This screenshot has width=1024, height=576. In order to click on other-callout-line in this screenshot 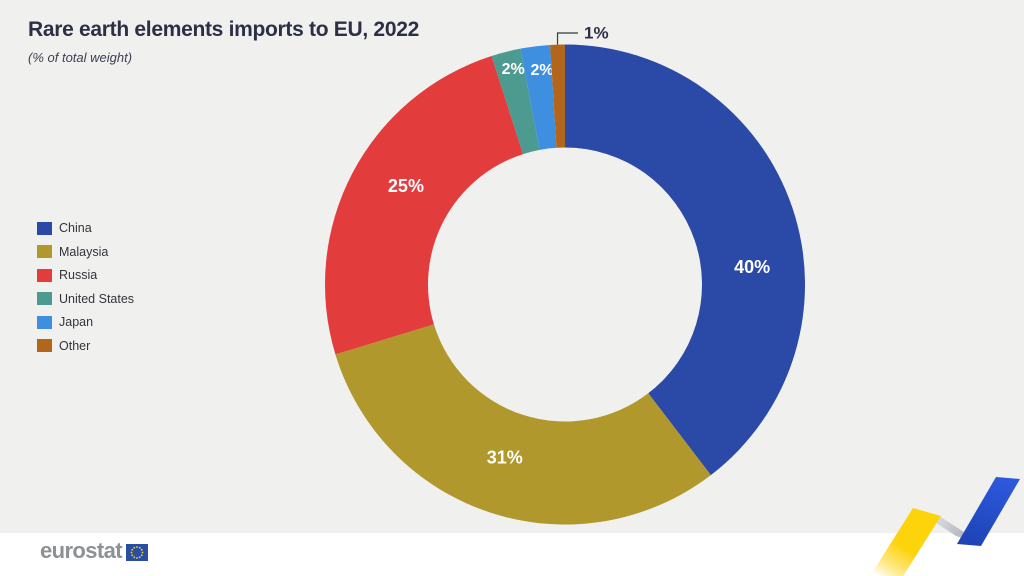, I will do `click(567, 38)`.